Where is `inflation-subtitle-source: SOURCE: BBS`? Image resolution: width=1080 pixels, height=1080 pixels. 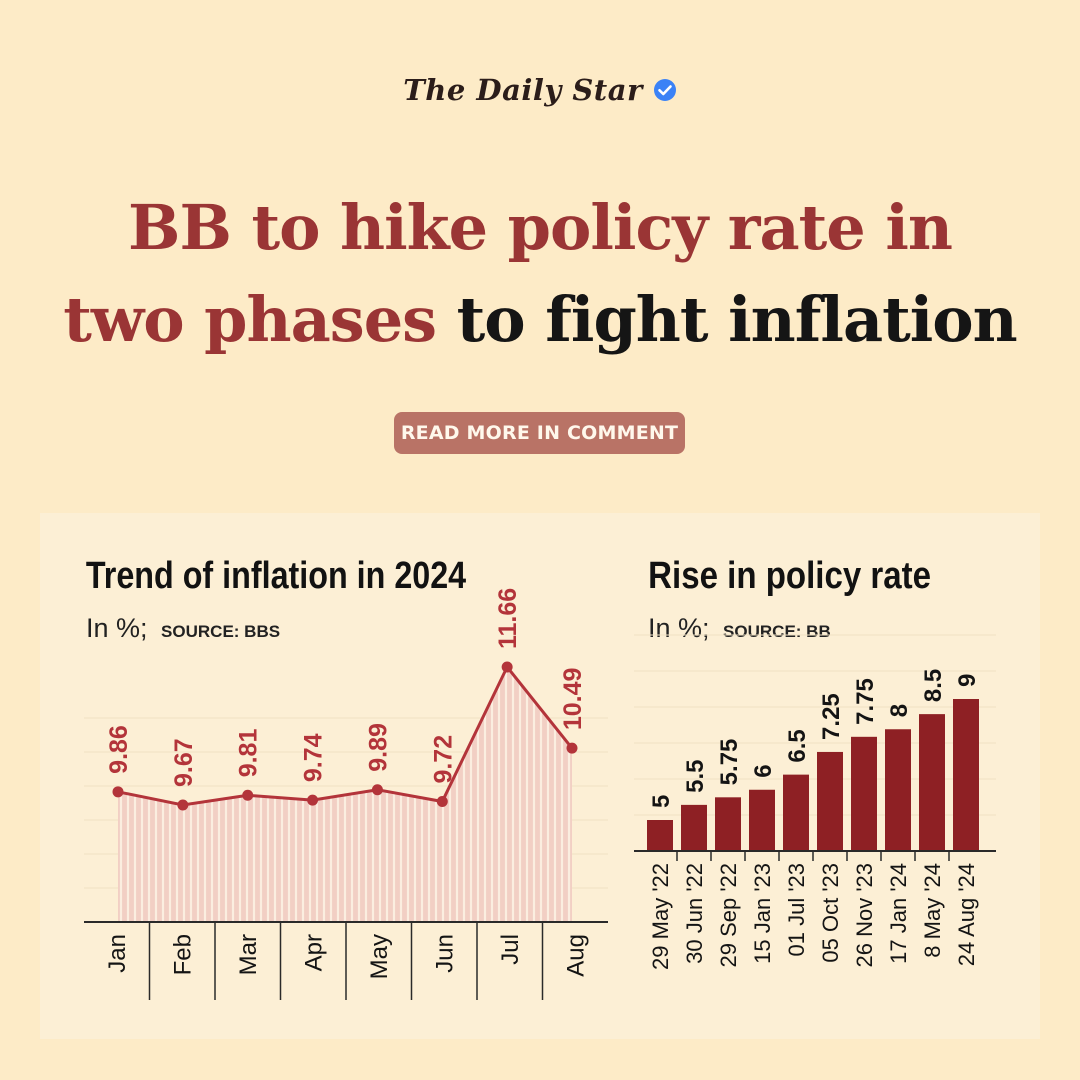
inflation-subtitle-source: SOURCE: BBS is located at coordinates (220, 631).